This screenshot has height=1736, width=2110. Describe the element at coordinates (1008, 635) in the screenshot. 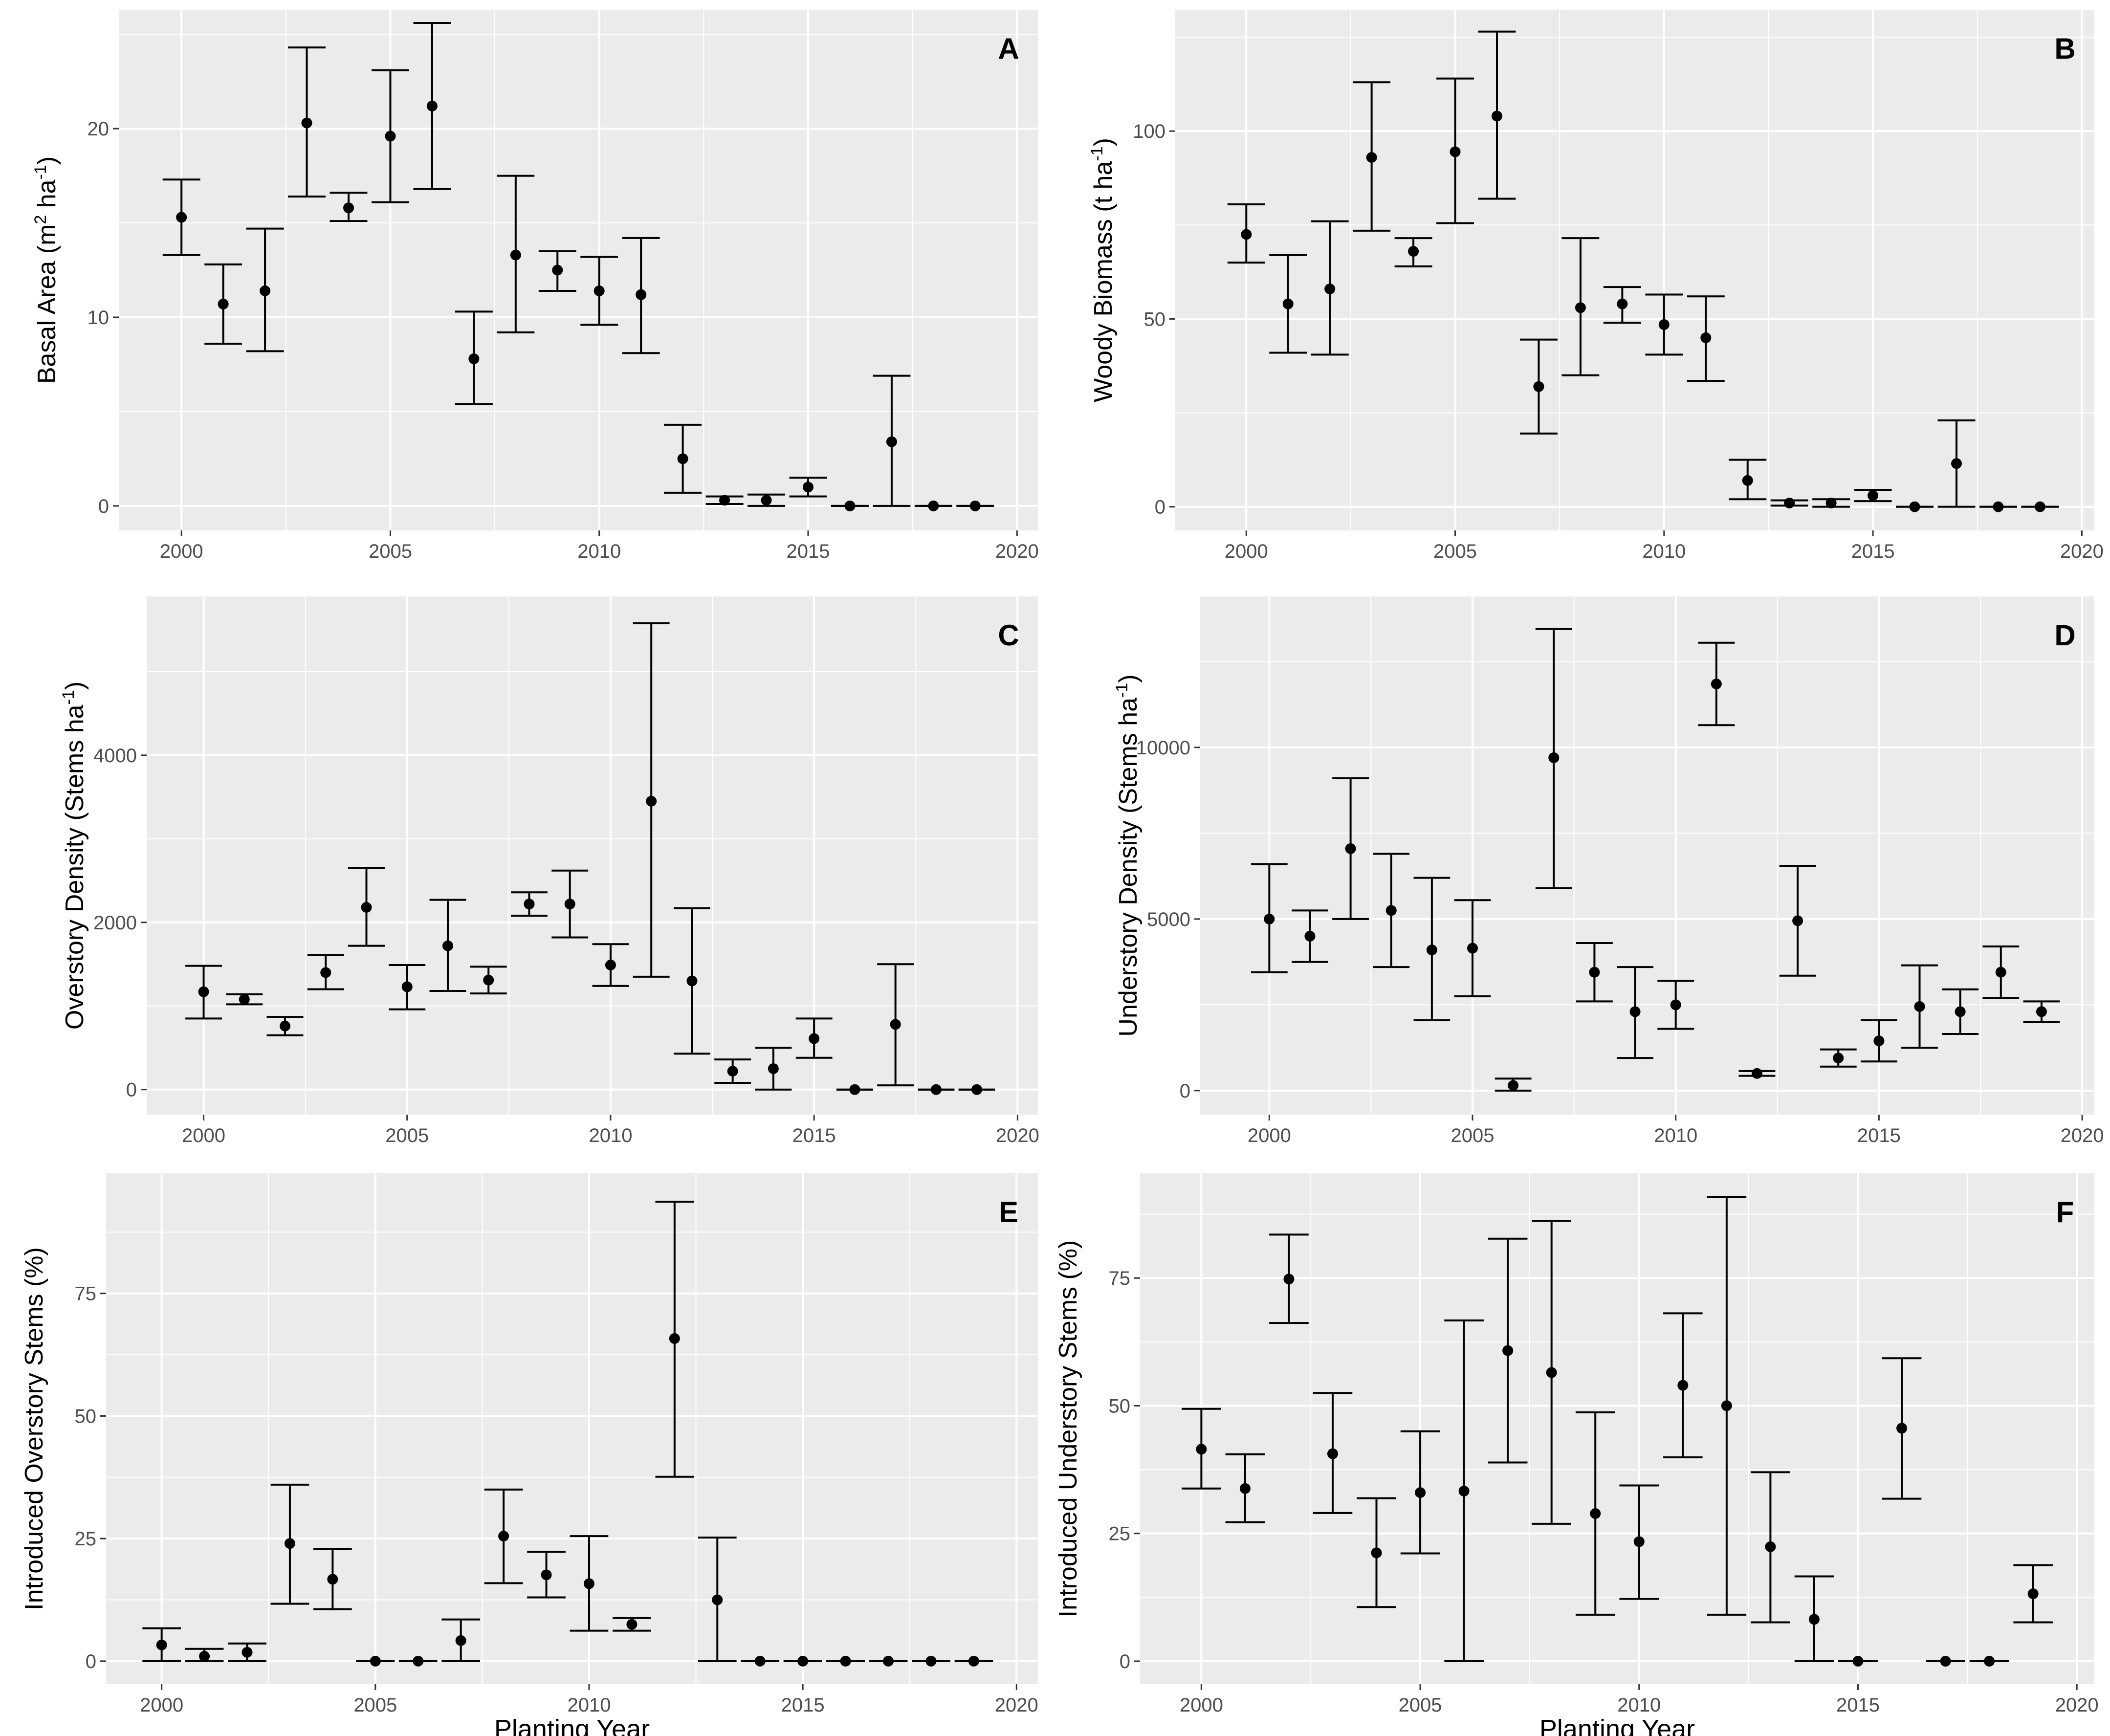

I see `panel-letter: C` at that location.